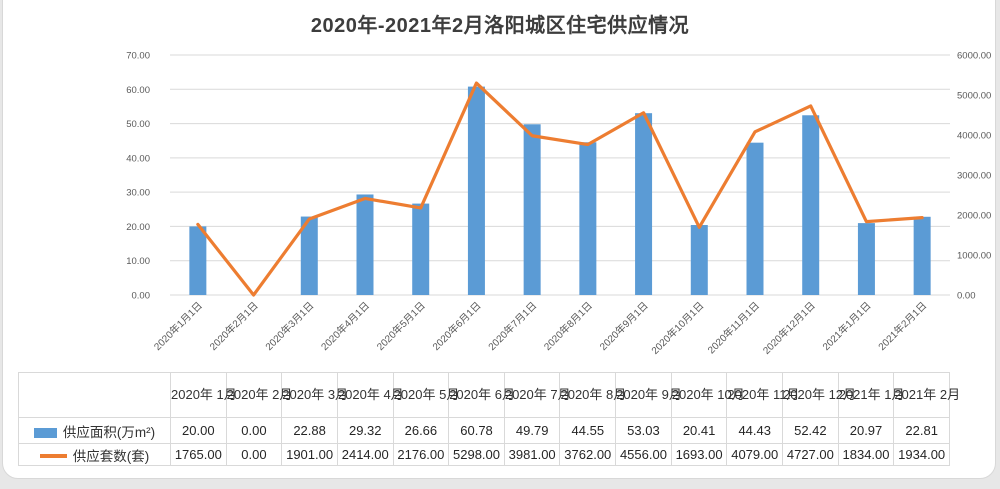 This screenshot has height=489, width=1000. Describe the element at coordinates (457, 326) in the screenshot. I see `x-axis-label: 2020年6月1日` at that location.